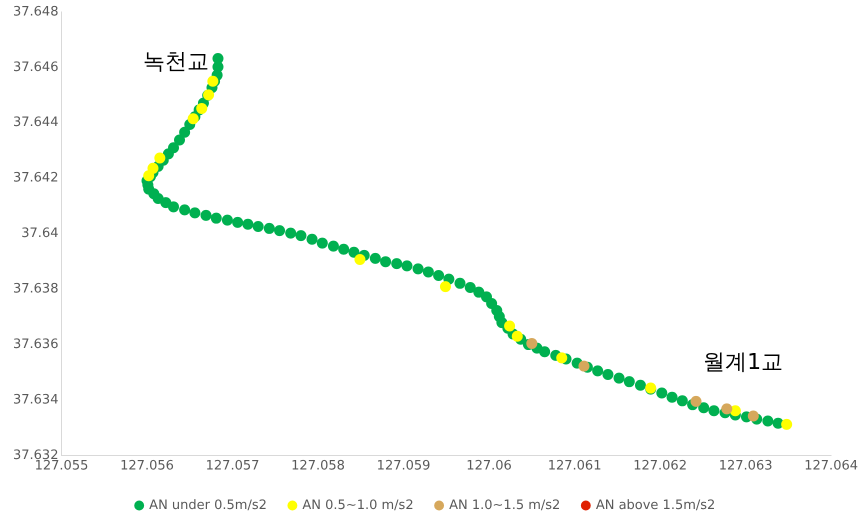 The width and height of the screenshot is (861, 526). I want to click on y-tick-label: 37.638, so click(35, 289).